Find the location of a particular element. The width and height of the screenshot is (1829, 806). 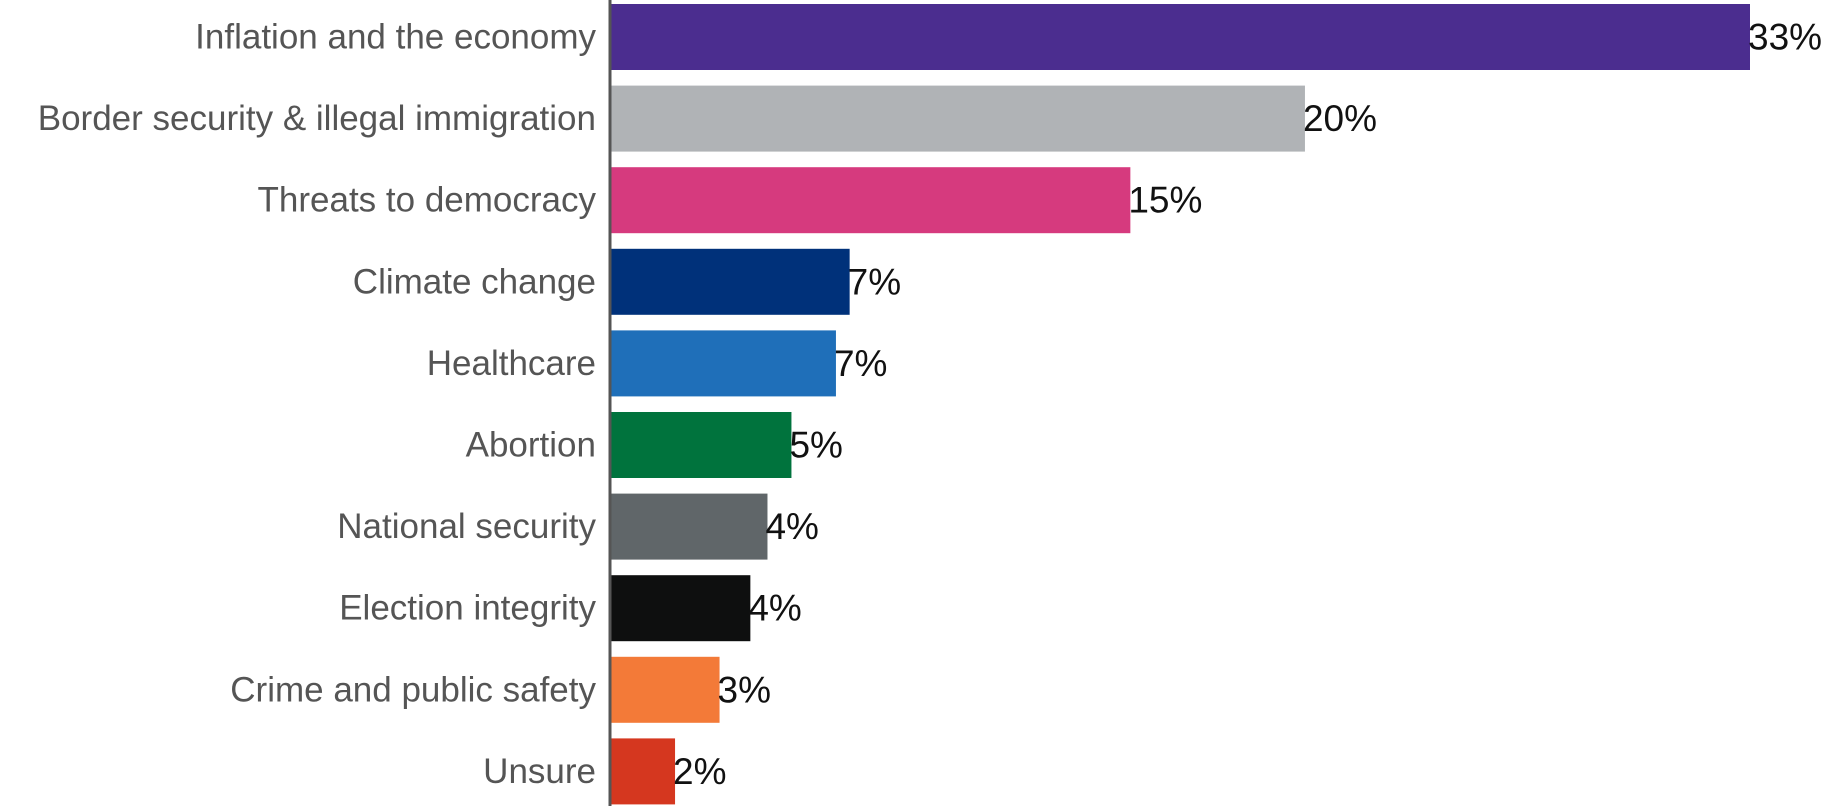

category-label: Healthcare is located at coordinates (511, 363).